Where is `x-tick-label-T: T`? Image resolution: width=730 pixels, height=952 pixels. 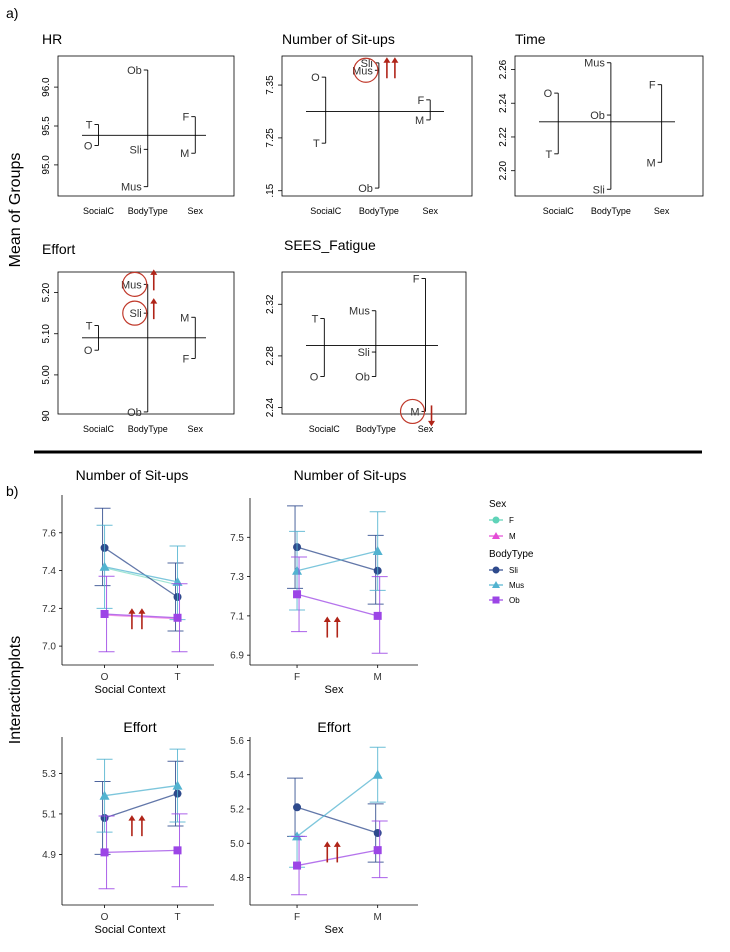
x-tick-label-T: T is located at coordinates (177, 677).